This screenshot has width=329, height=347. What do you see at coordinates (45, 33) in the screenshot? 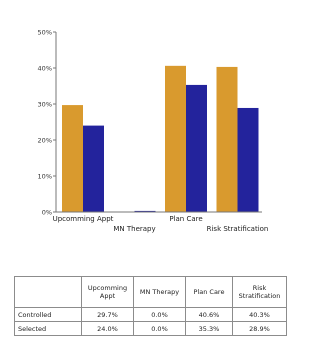
I see `y-tick-label: 50%` at bounding box center [45, 33].